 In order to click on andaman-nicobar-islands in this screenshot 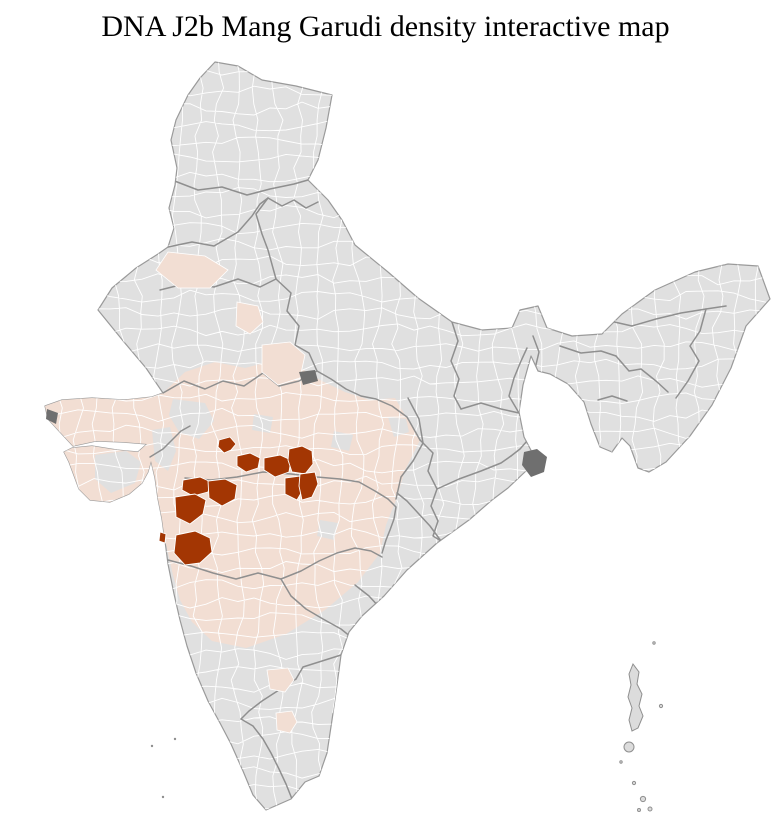, I will do `click(641, 726)`.